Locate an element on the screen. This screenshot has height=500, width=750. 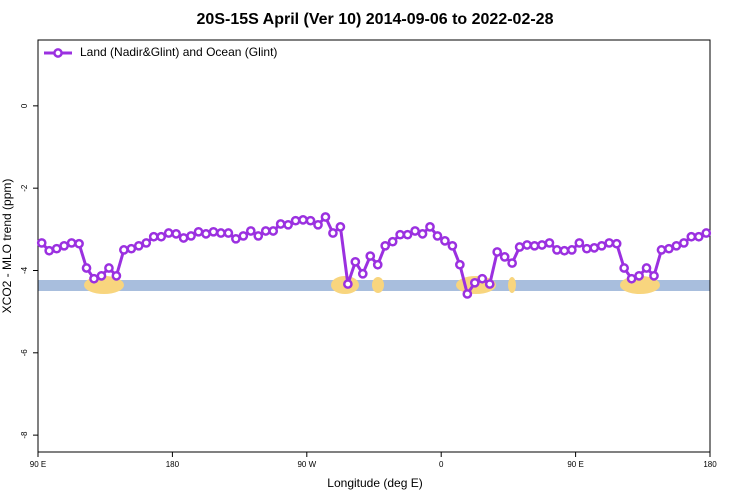
surface-strip is located at coordinates (374, 285).